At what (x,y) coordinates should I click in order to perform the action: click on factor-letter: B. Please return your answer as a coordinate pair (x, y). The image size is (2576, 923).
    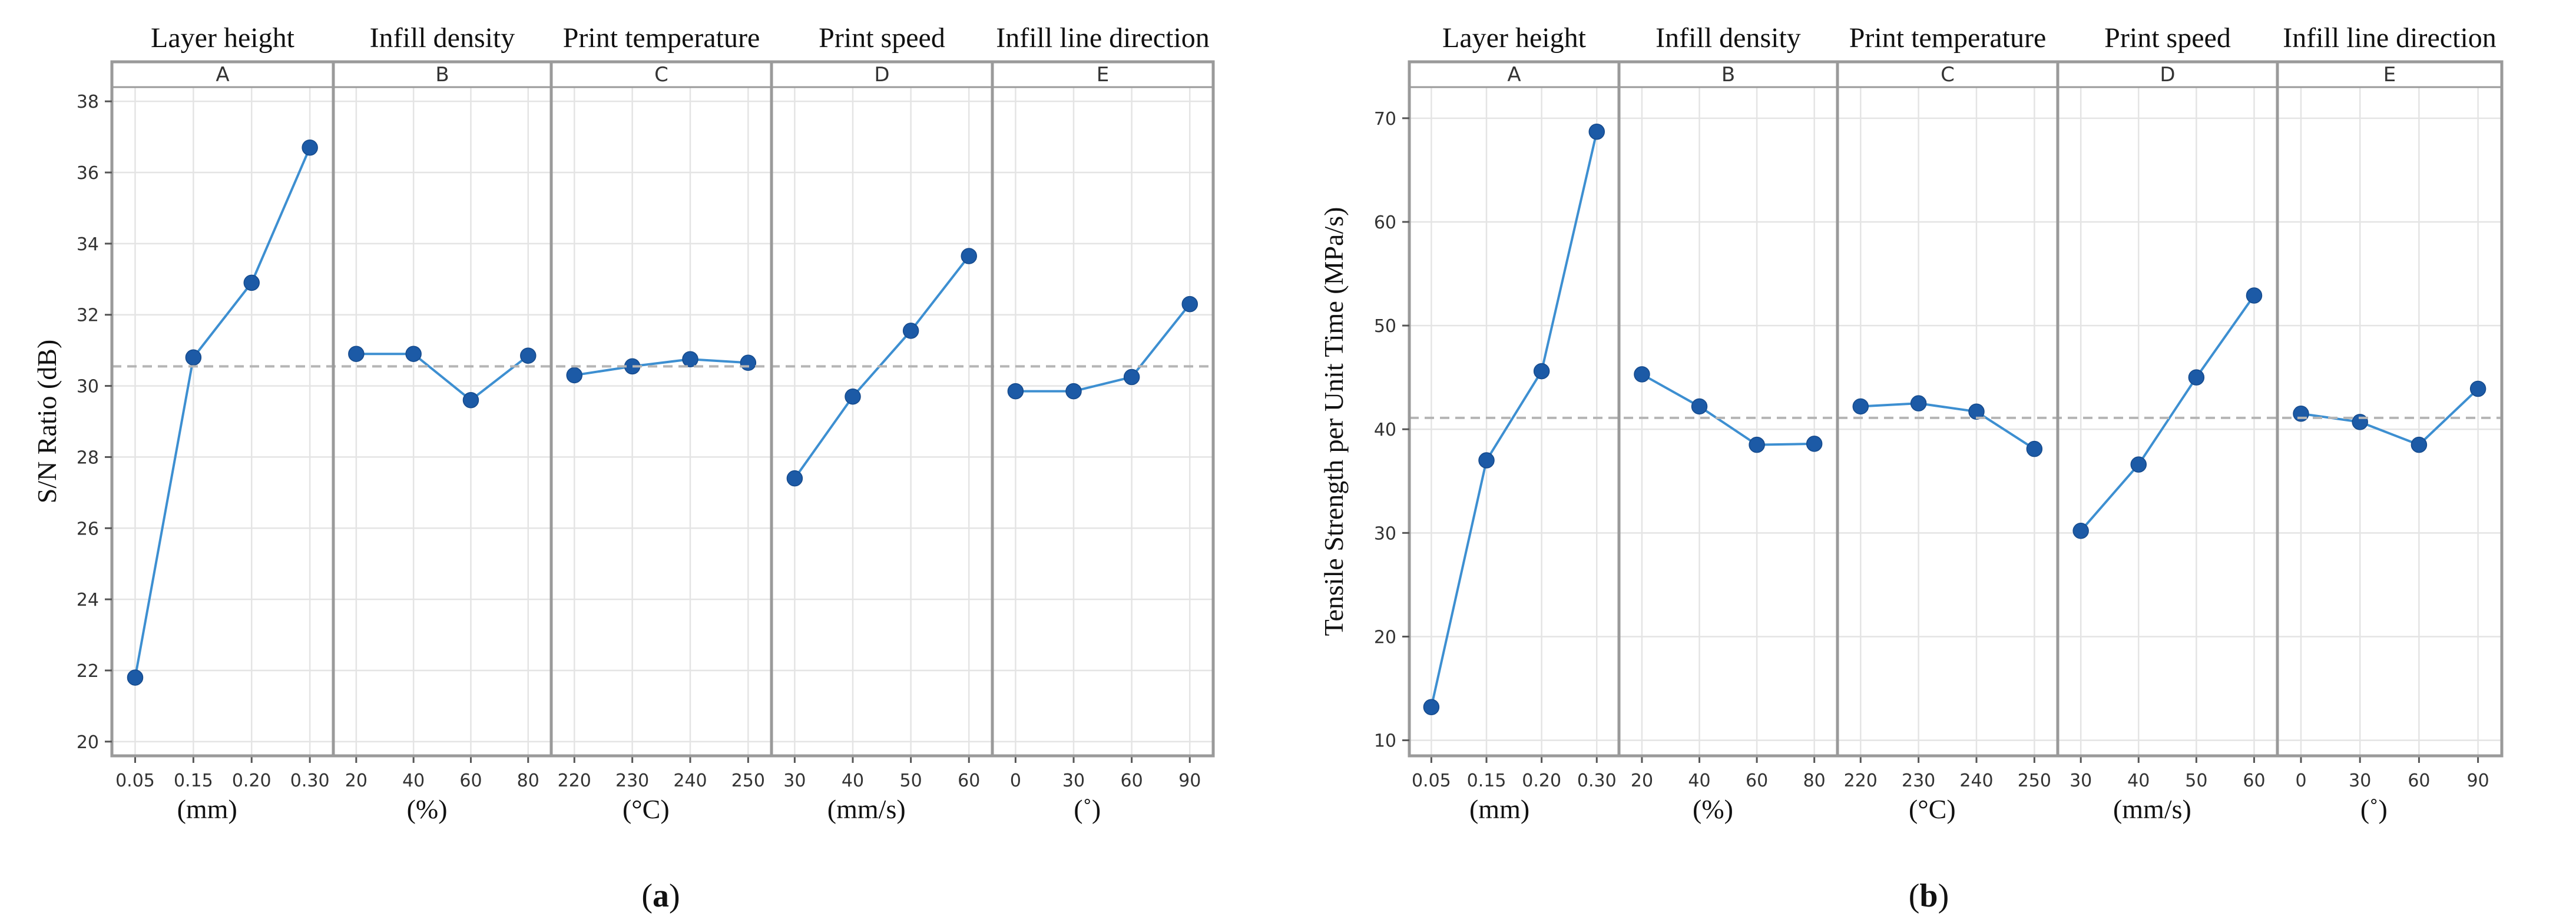
    Looking at the image, I should click on (442, 75).